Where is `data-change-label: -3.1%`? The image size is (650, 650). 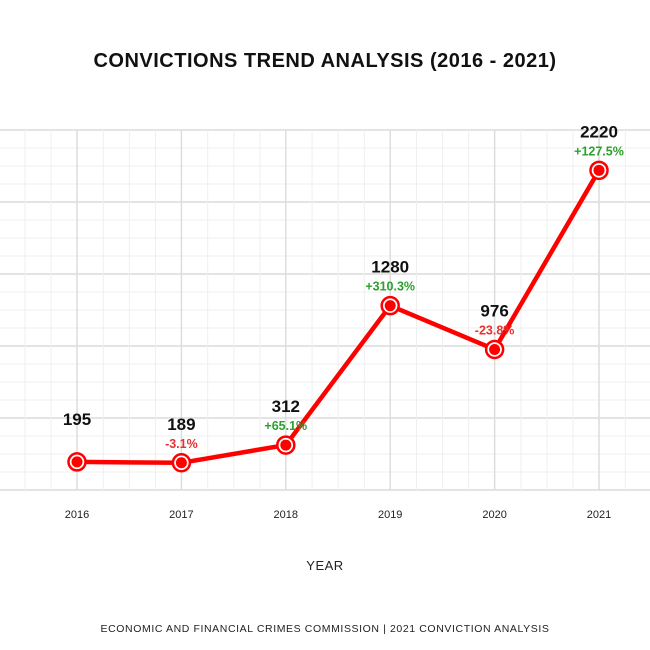 data-change-label: -3.1% is located at coordinates (181, 444).